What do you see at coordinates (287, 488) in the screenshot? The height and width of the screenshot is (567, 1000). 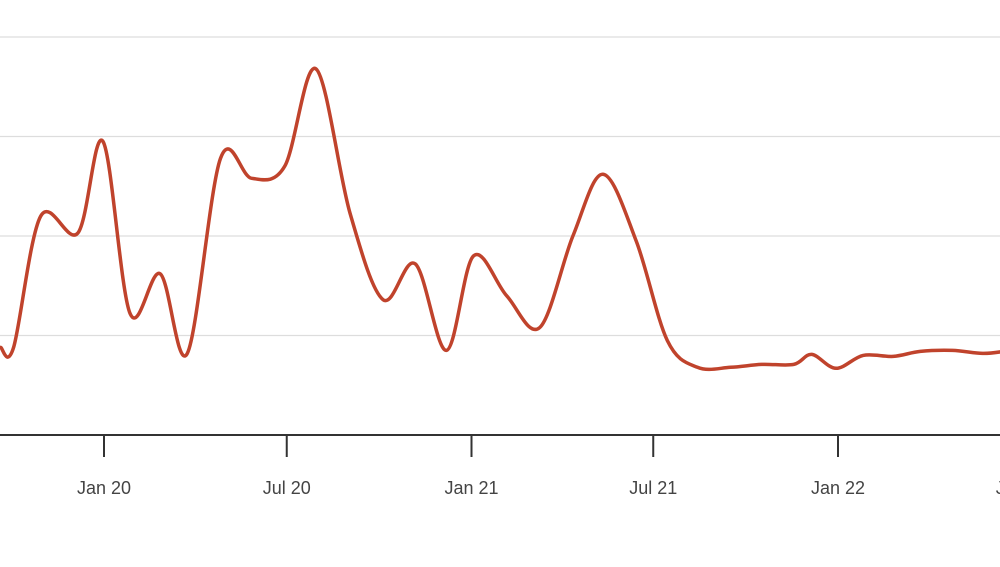 I see `x-tick-label: Jul 20` at bounding box center [287, 488].